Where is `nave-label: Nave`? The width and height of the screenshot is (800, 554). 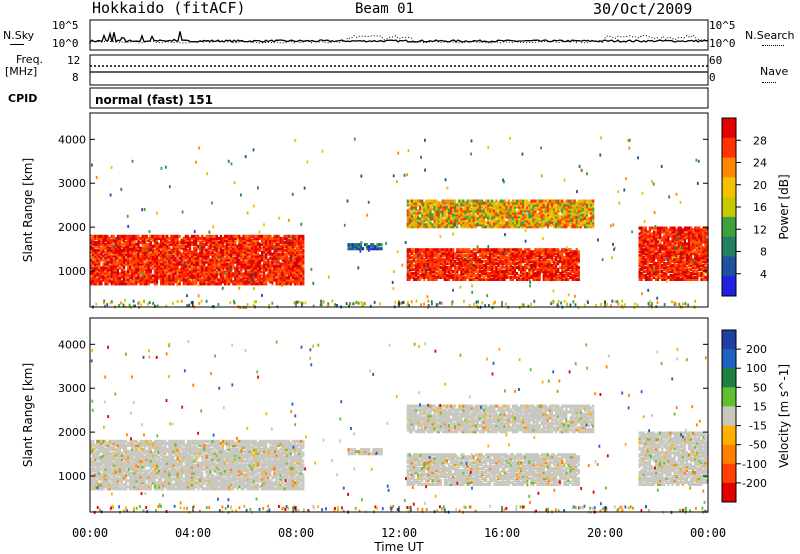 nave-label: Nave is located at coordinates (774, 71).